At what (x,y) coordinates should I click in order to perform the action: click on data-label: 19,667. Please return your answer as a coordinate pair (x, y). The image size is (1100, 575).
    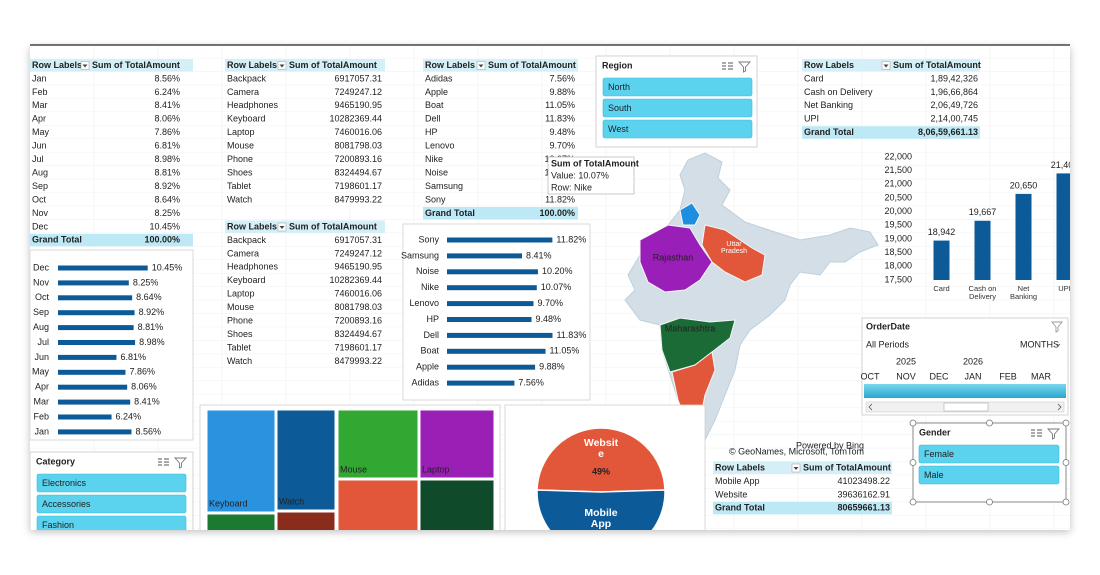
    Looking at the image, I should click on (983, 212).